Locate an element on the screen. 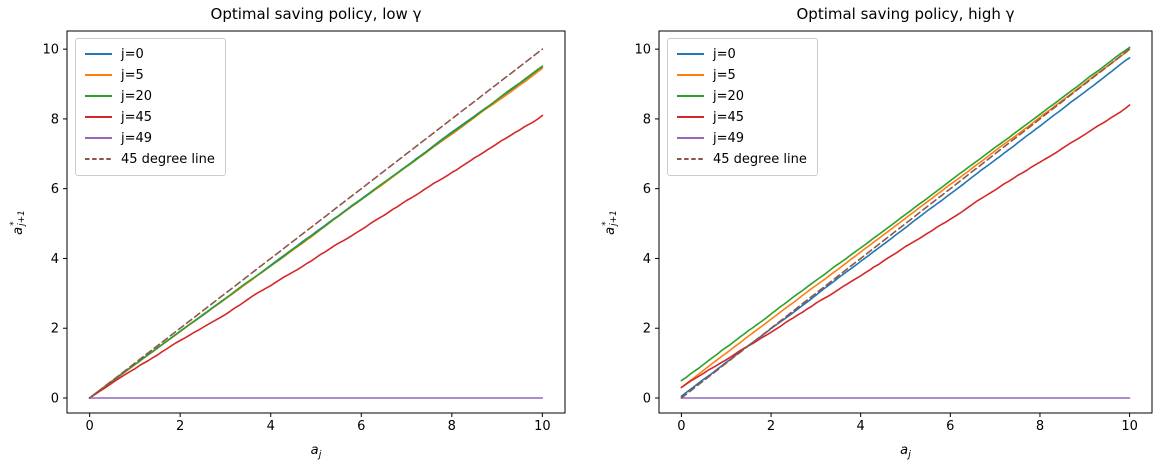 The height and width of the screenshot is (472, 1162). right-x-axis-label: aj is located at coordinates (905, 453).